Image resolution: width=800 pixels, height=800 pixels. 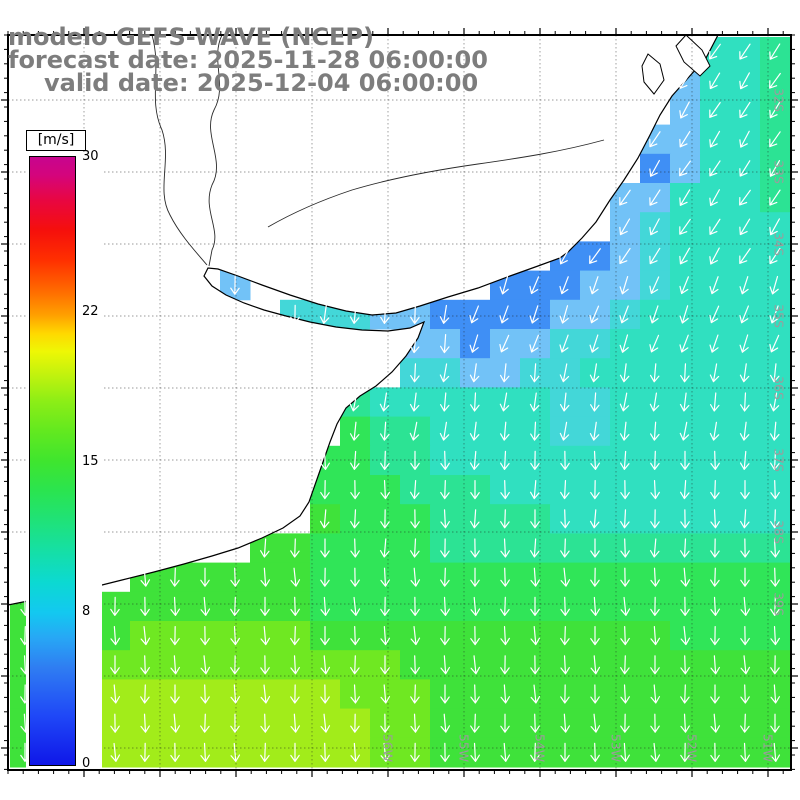 I want to click on colorbar-unit-label: [m/s], so click(x=56, y=140).